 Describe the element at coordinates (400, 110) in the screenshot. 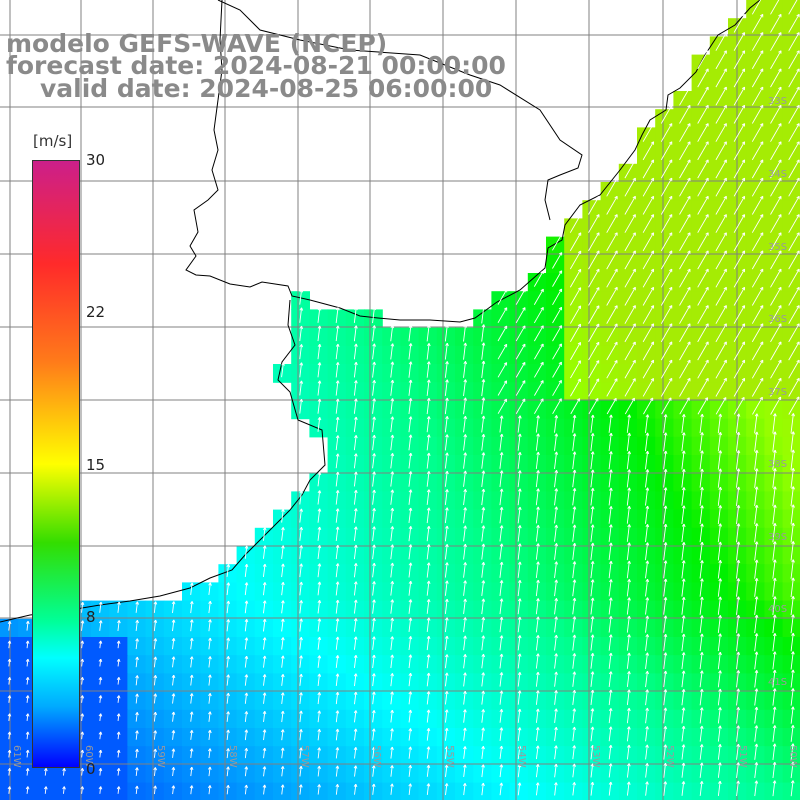

I see `border-uruguay` at that location.